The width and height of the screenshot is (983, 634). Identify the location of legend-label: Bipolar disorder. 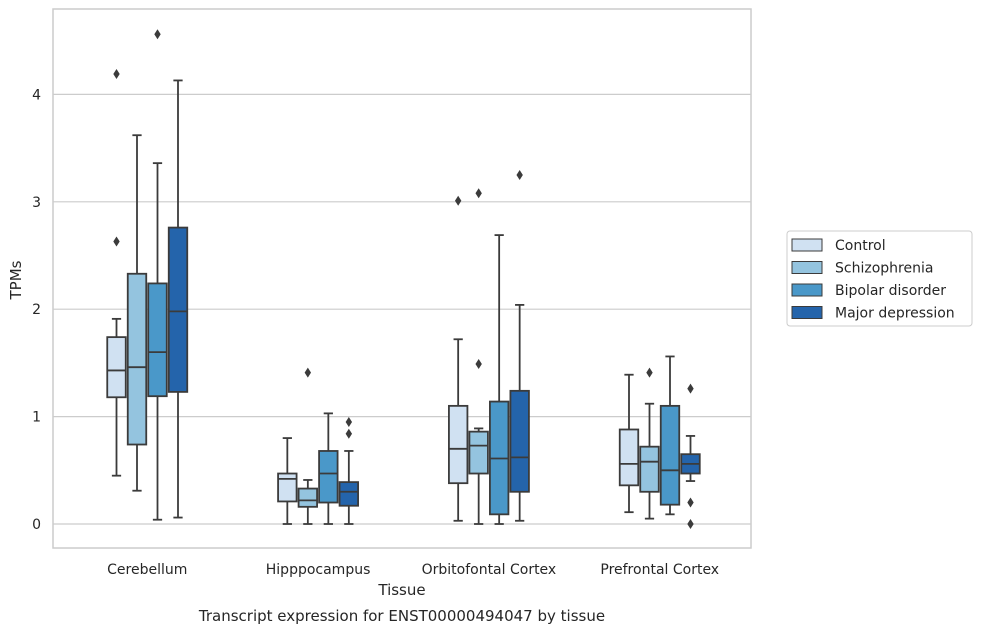
(890, 291).